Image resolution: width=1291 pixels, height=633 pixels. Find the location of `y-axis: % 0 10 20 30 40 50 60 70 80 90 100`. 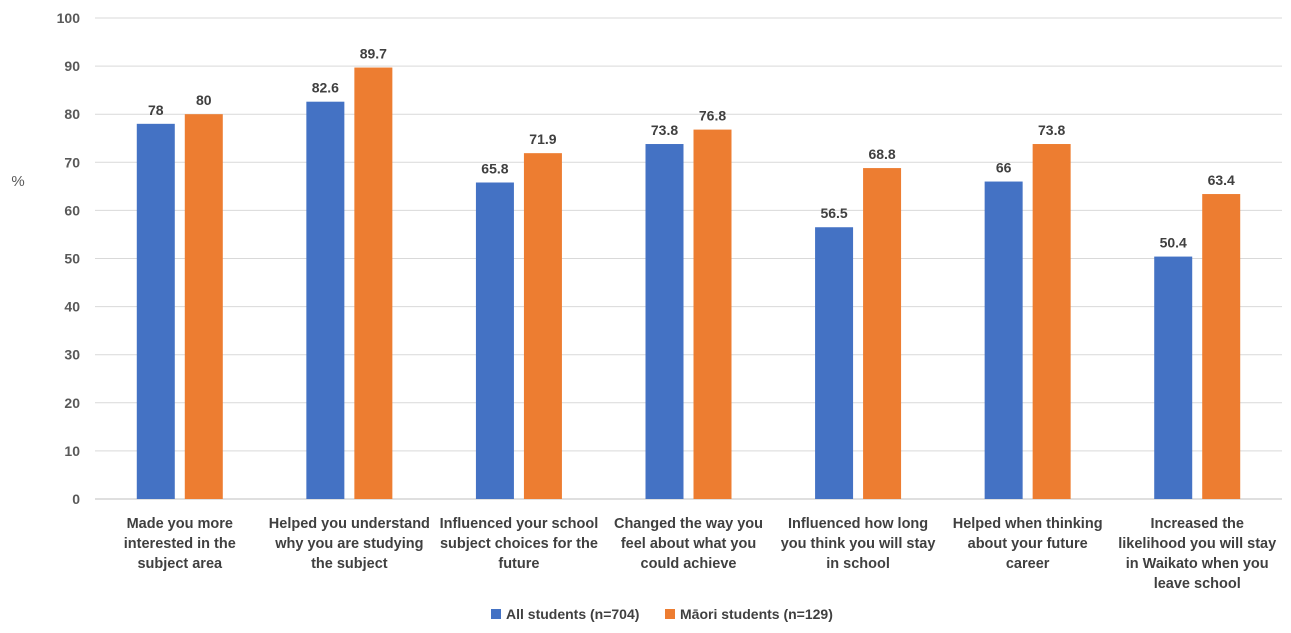

y-axis: % 0 10 20 30 40 50 60 70 80 90 100 is located at coordinates (45, 258).